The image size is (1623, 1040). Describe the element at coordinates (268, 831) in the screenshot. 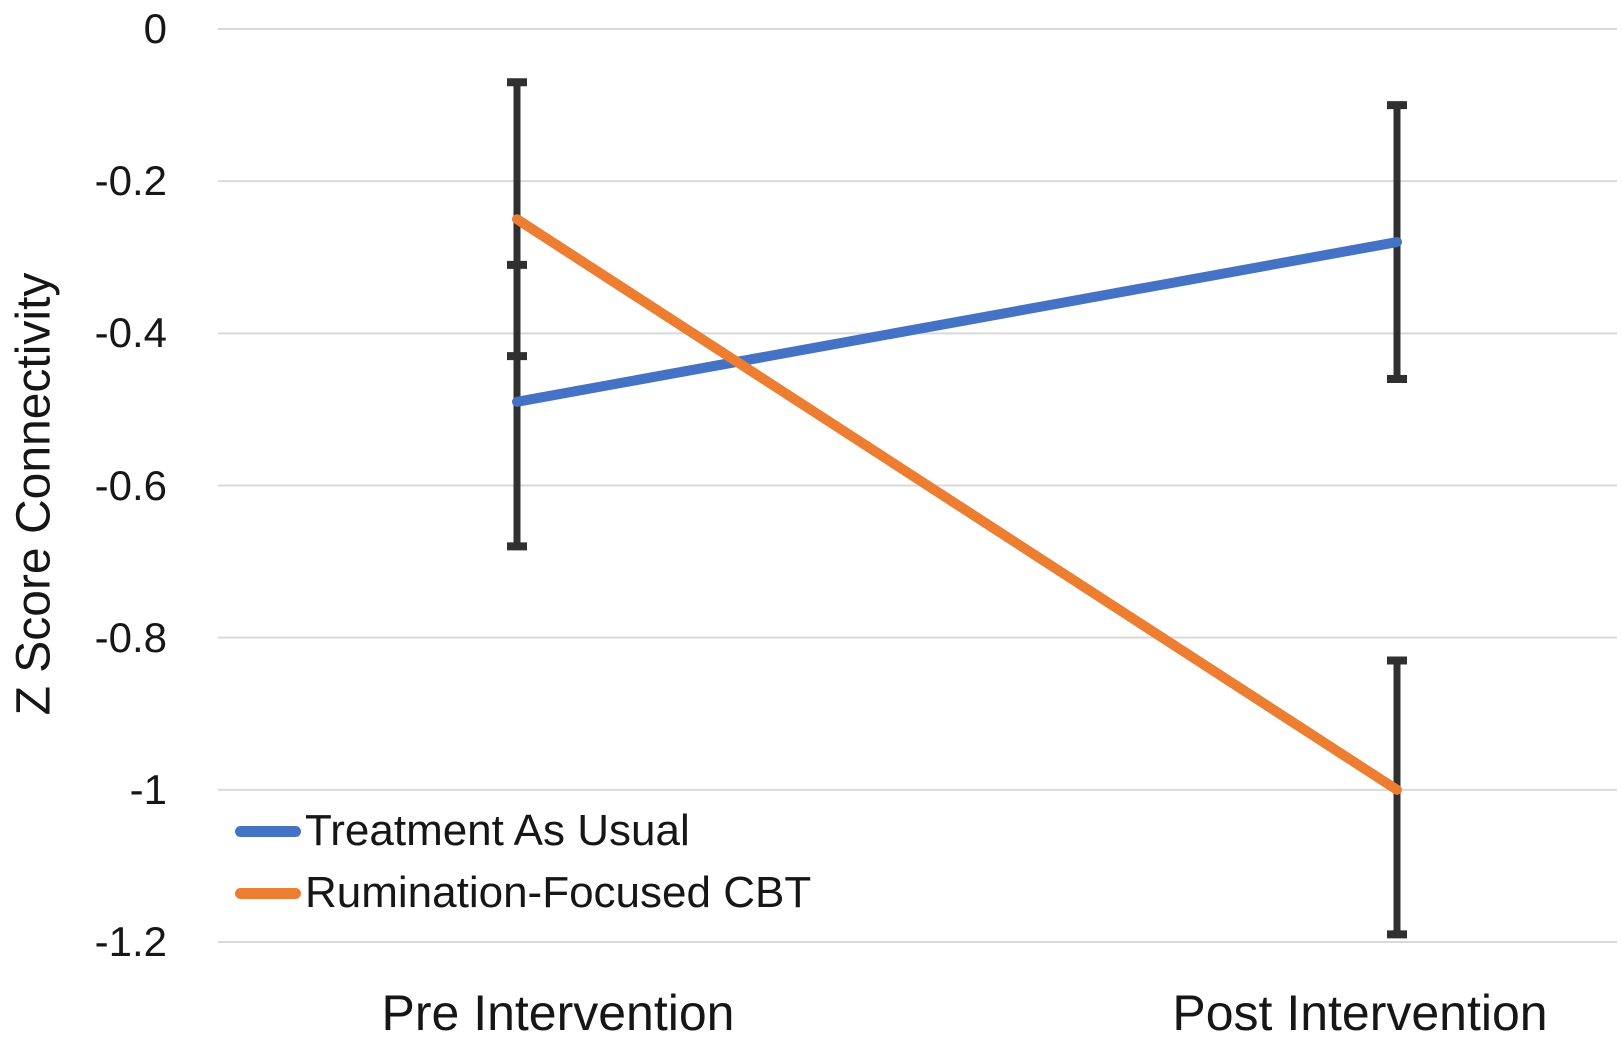

I see `legend-line-swatch-blue` at that location.